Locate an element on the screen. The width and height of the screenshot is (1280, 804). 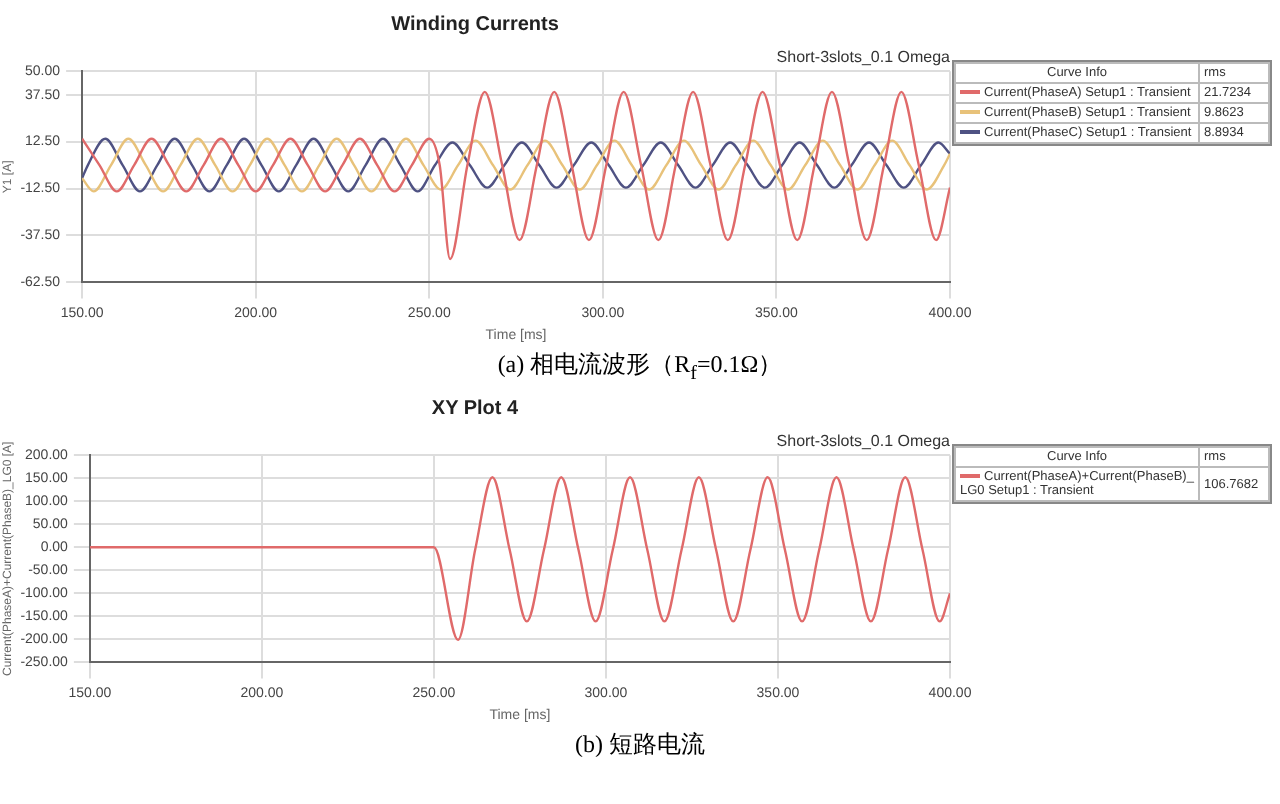
chart-title: Winding Currents is located at coordinates (475, 24).